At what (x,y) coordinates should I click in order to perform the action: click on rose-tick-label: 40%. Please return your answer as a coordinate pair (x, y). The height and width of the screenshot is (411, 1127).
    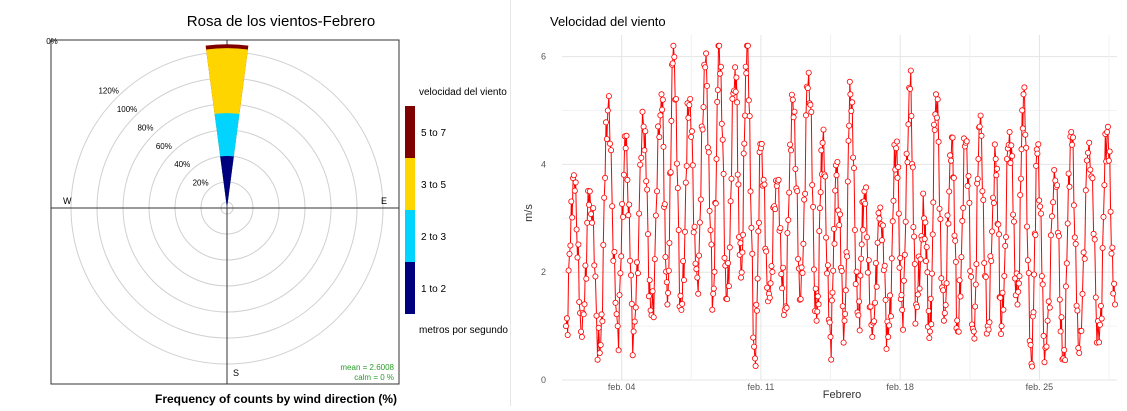
    Looking at the image, I should click on (182, 164).